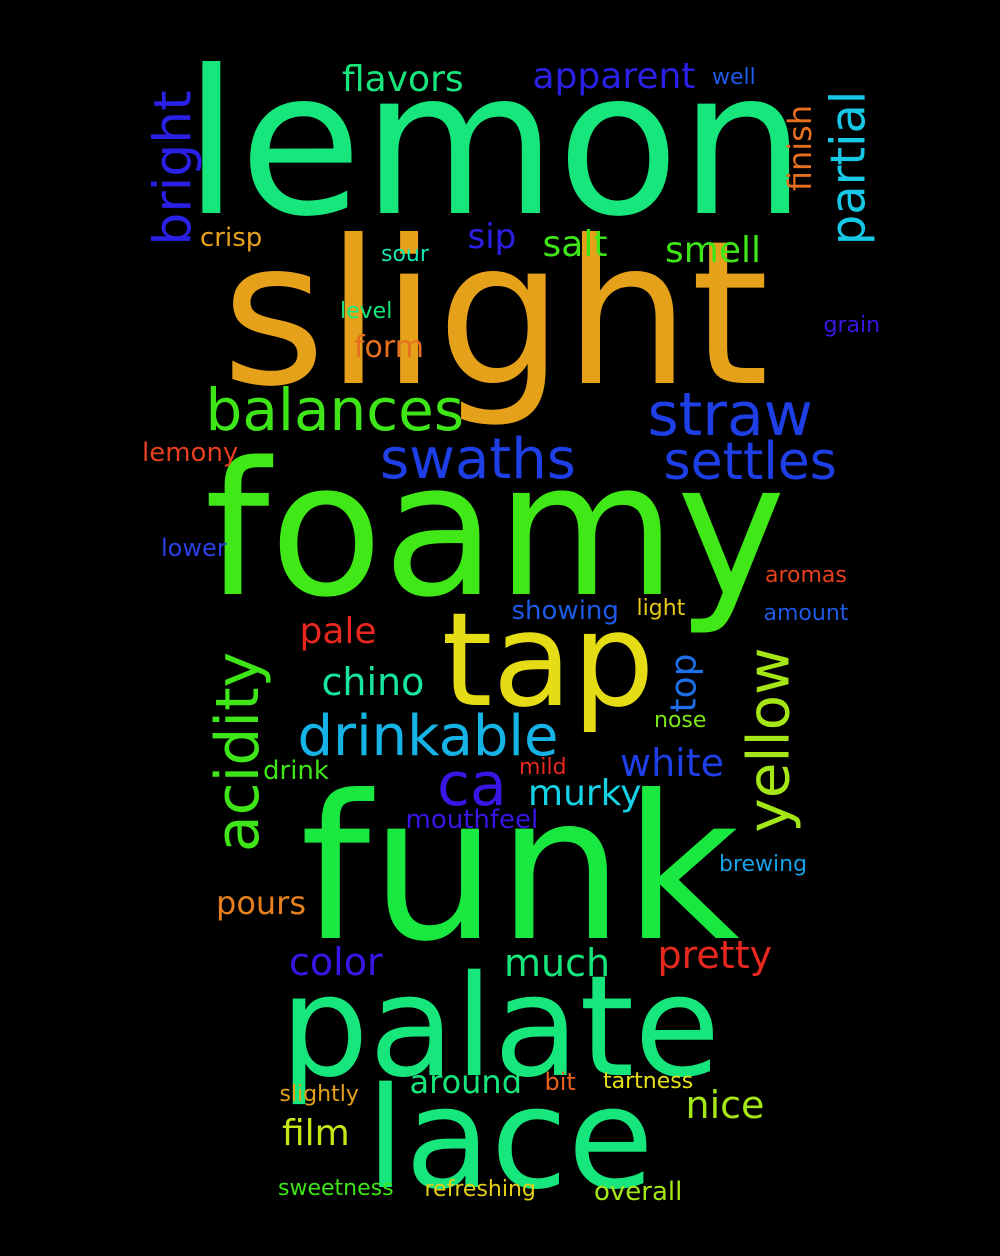 Image resolution: width=1000 pixels, height=1256 pixels. Describe the element at coordinates (730, 415) in the screenshot. I see `word-straw: straw` at that location.